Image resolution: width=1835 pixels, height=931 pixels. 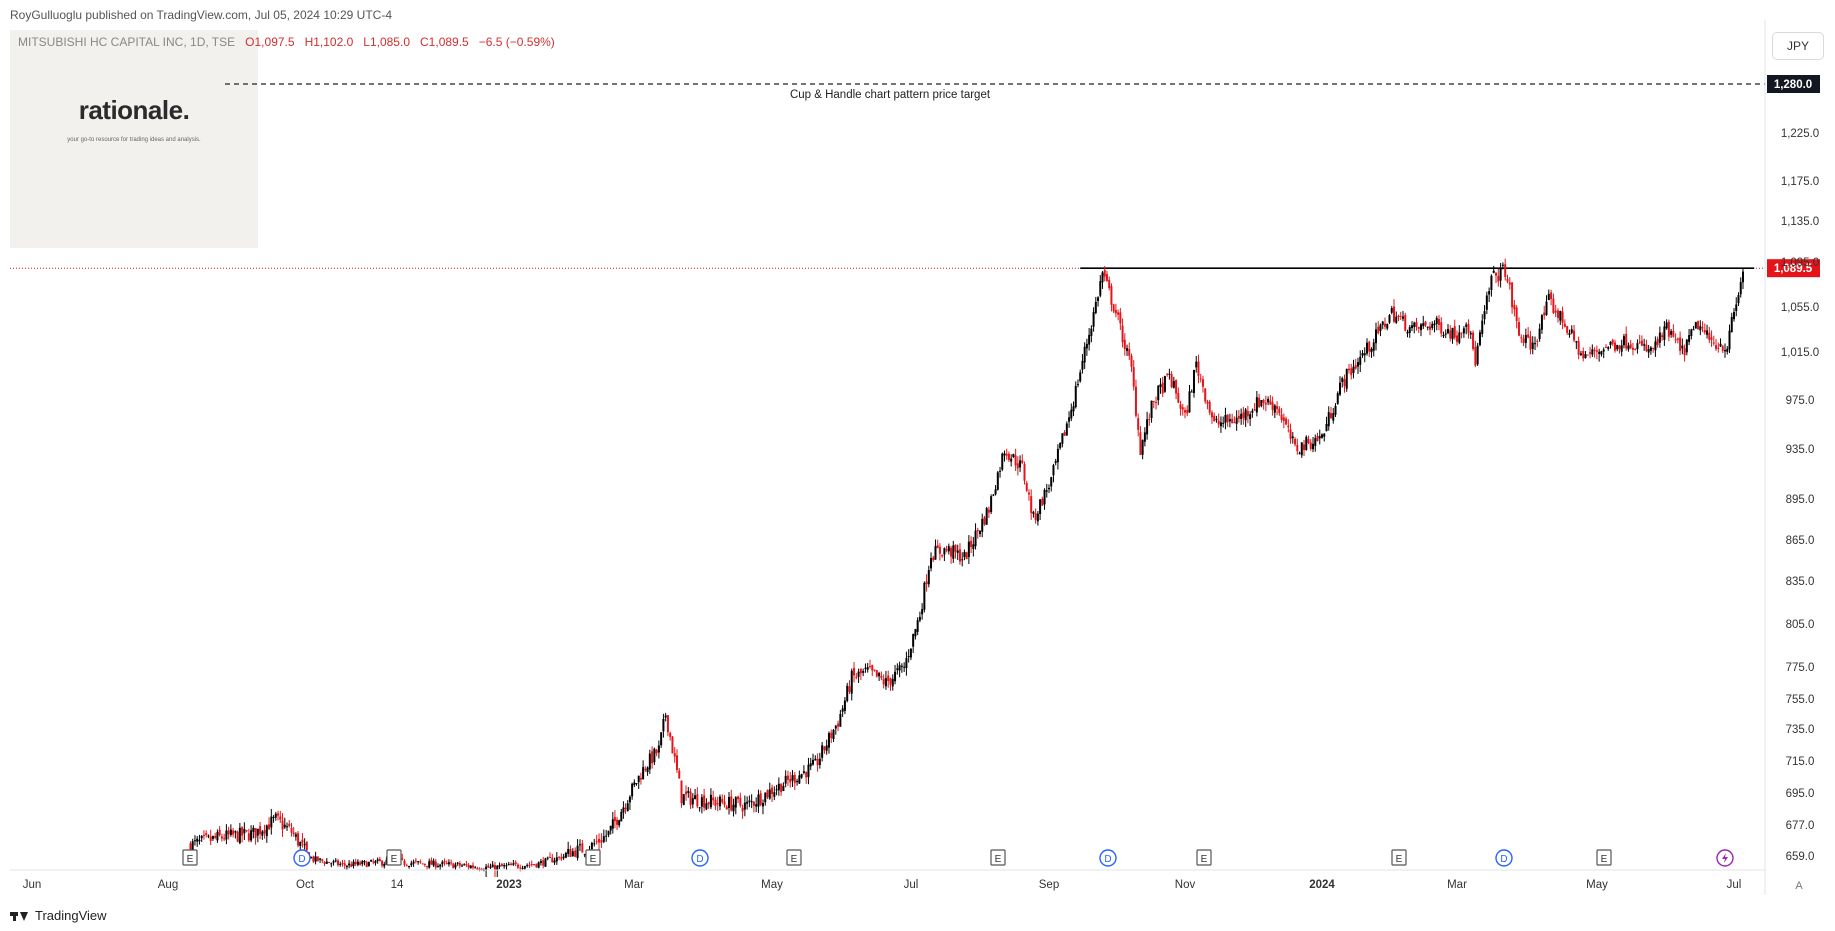 What do you see at coordinates (1798, 46) in the screenshot?
I see `currency-button: JPY` at bounding box center [1798, 46].